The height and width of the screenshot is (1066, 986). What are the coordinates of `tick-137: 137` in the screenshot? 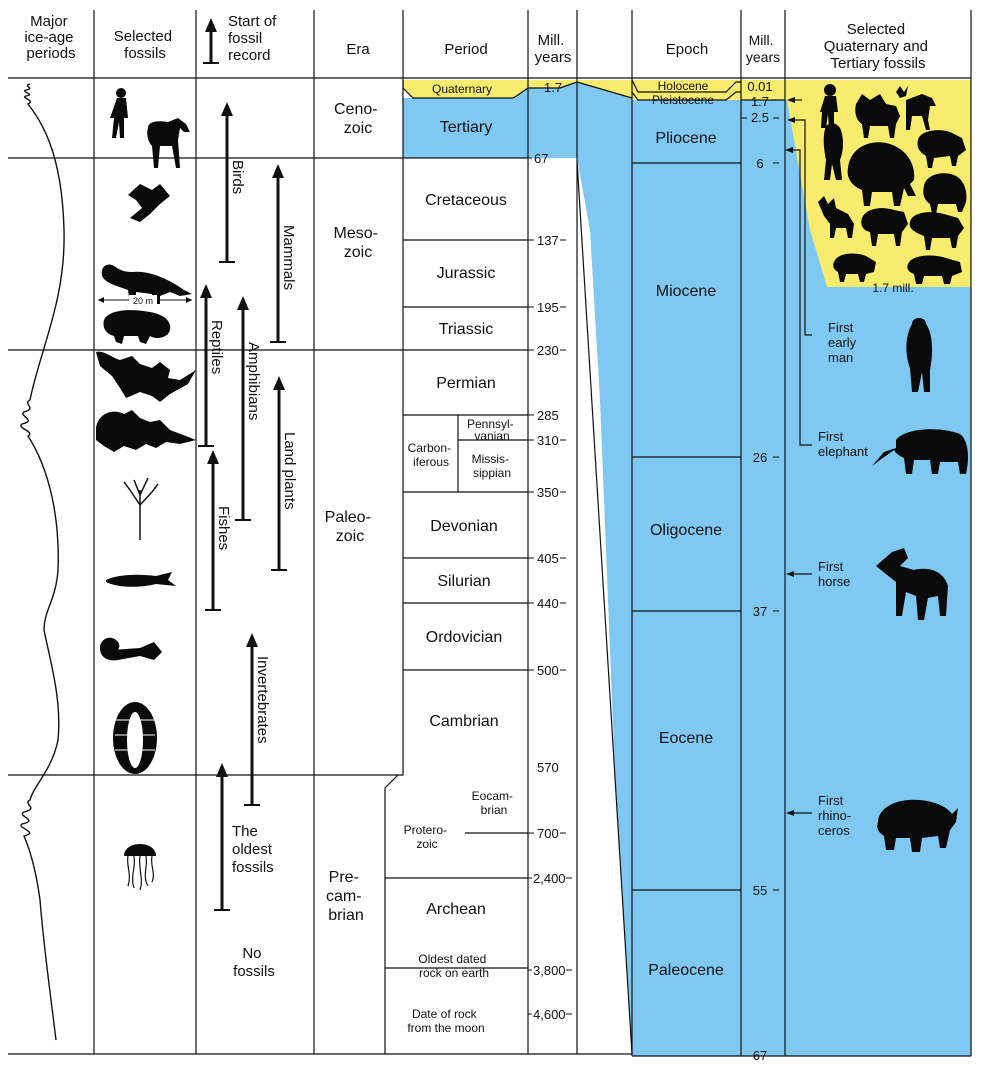 It's located at (547, 240).